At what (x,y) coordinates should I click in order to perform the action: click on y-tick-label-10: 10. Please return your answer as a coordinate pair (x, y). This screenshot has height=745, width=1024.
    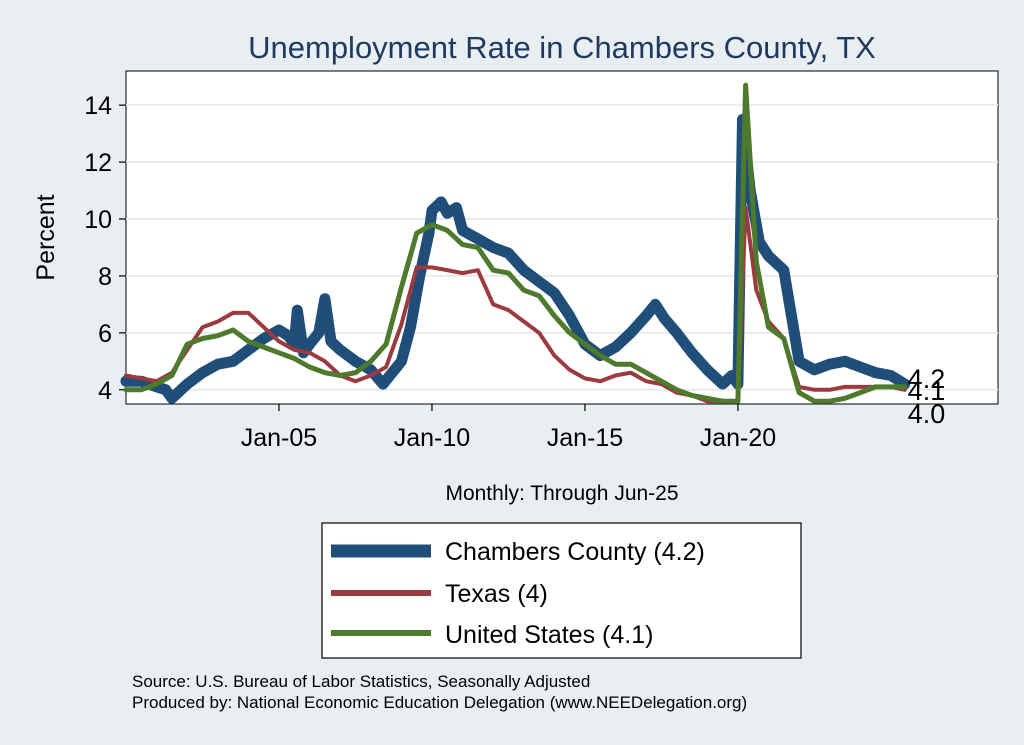
    Looking at the image, I should click on (98, 220).